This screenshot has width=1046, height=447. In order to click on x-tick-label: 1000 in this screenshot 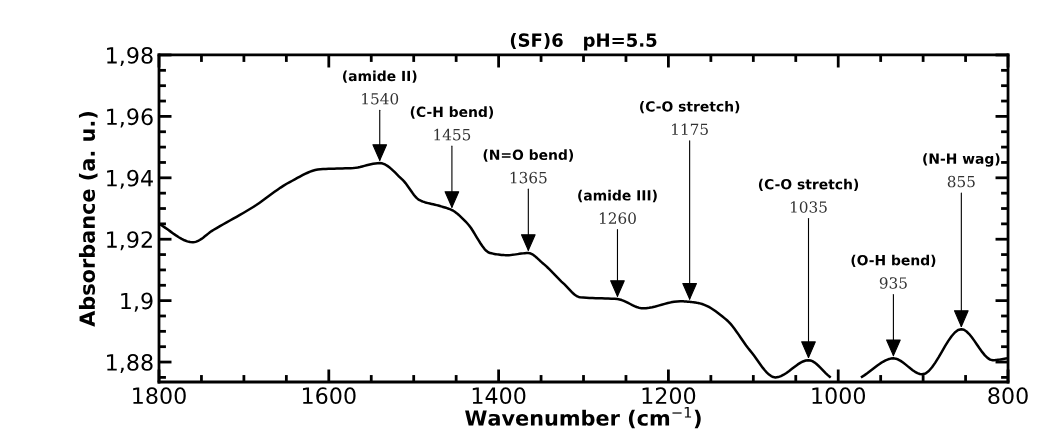, I will do `click(839, 396)`.